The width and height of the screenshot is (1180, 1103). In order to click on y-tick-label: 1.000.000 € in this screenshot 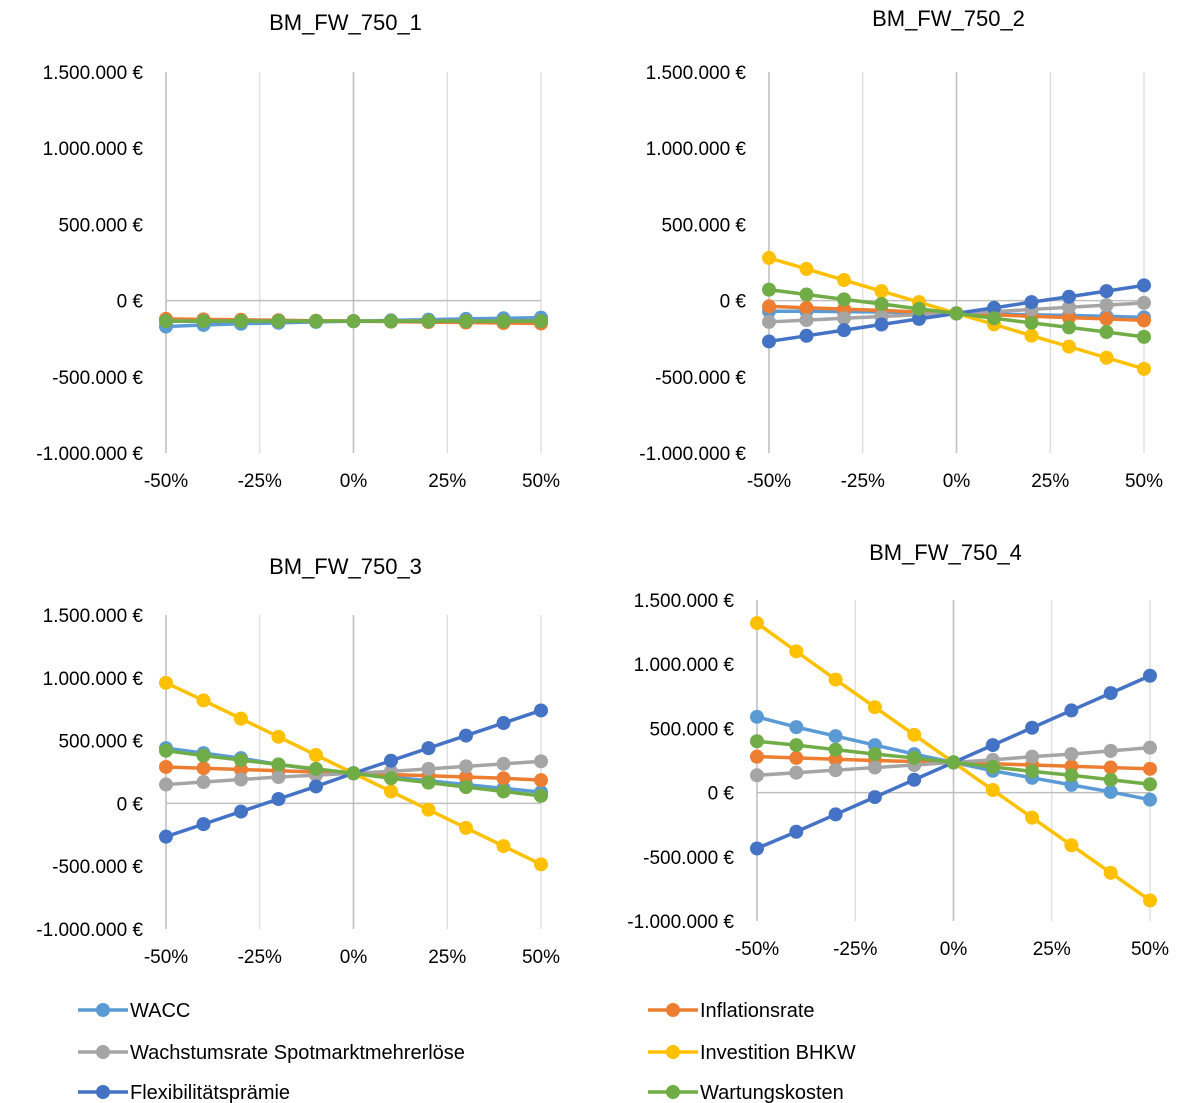, I will do `click(93, 149)`.